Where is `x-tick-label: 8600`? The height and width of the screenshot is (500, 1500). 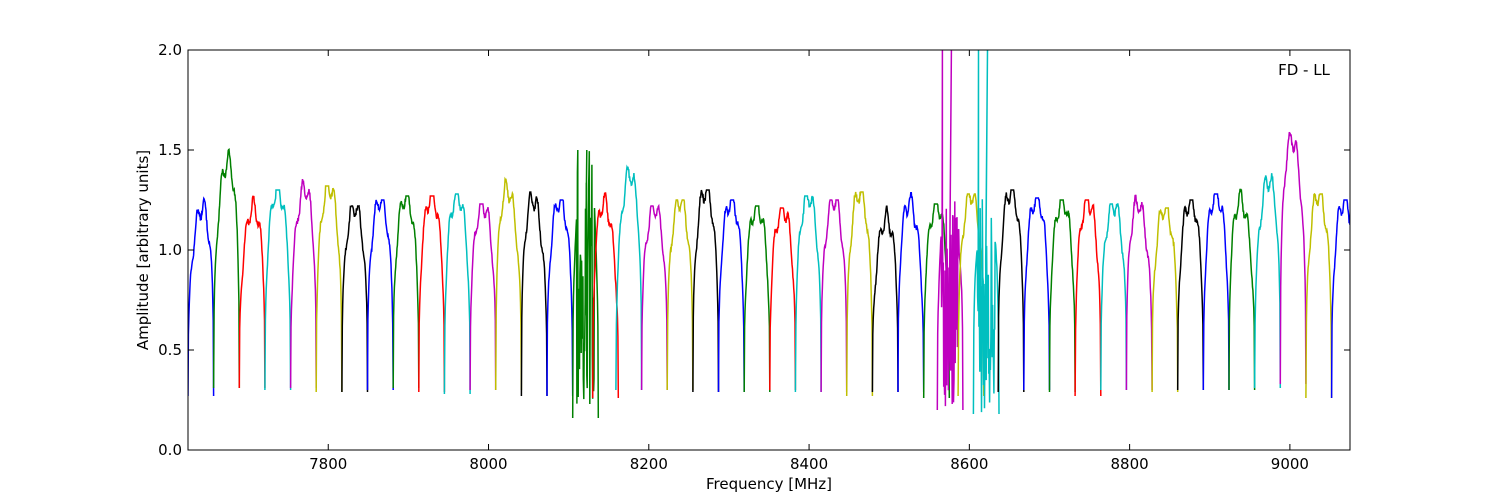
x-tick-label: 8600 is located at coordinates (969, 464).